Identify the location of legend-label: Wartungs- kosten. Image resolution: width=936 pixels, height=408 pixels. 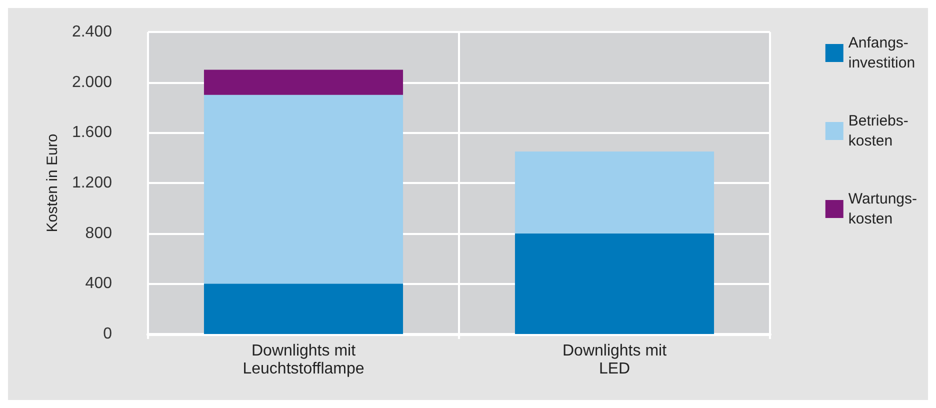
(883, 209).